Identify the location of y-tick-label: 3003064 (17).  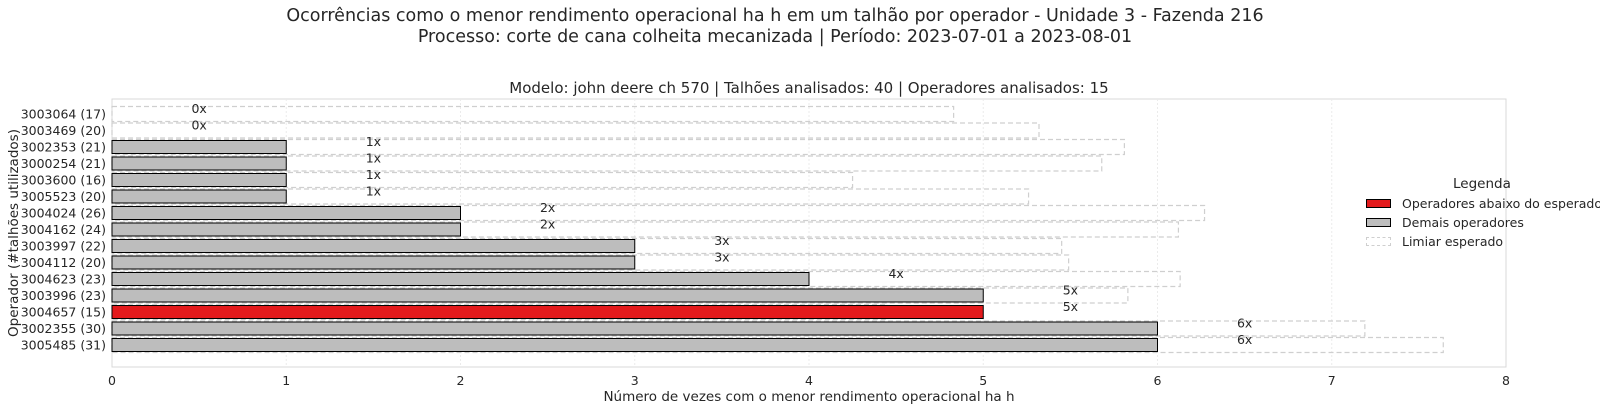
(63, 114).